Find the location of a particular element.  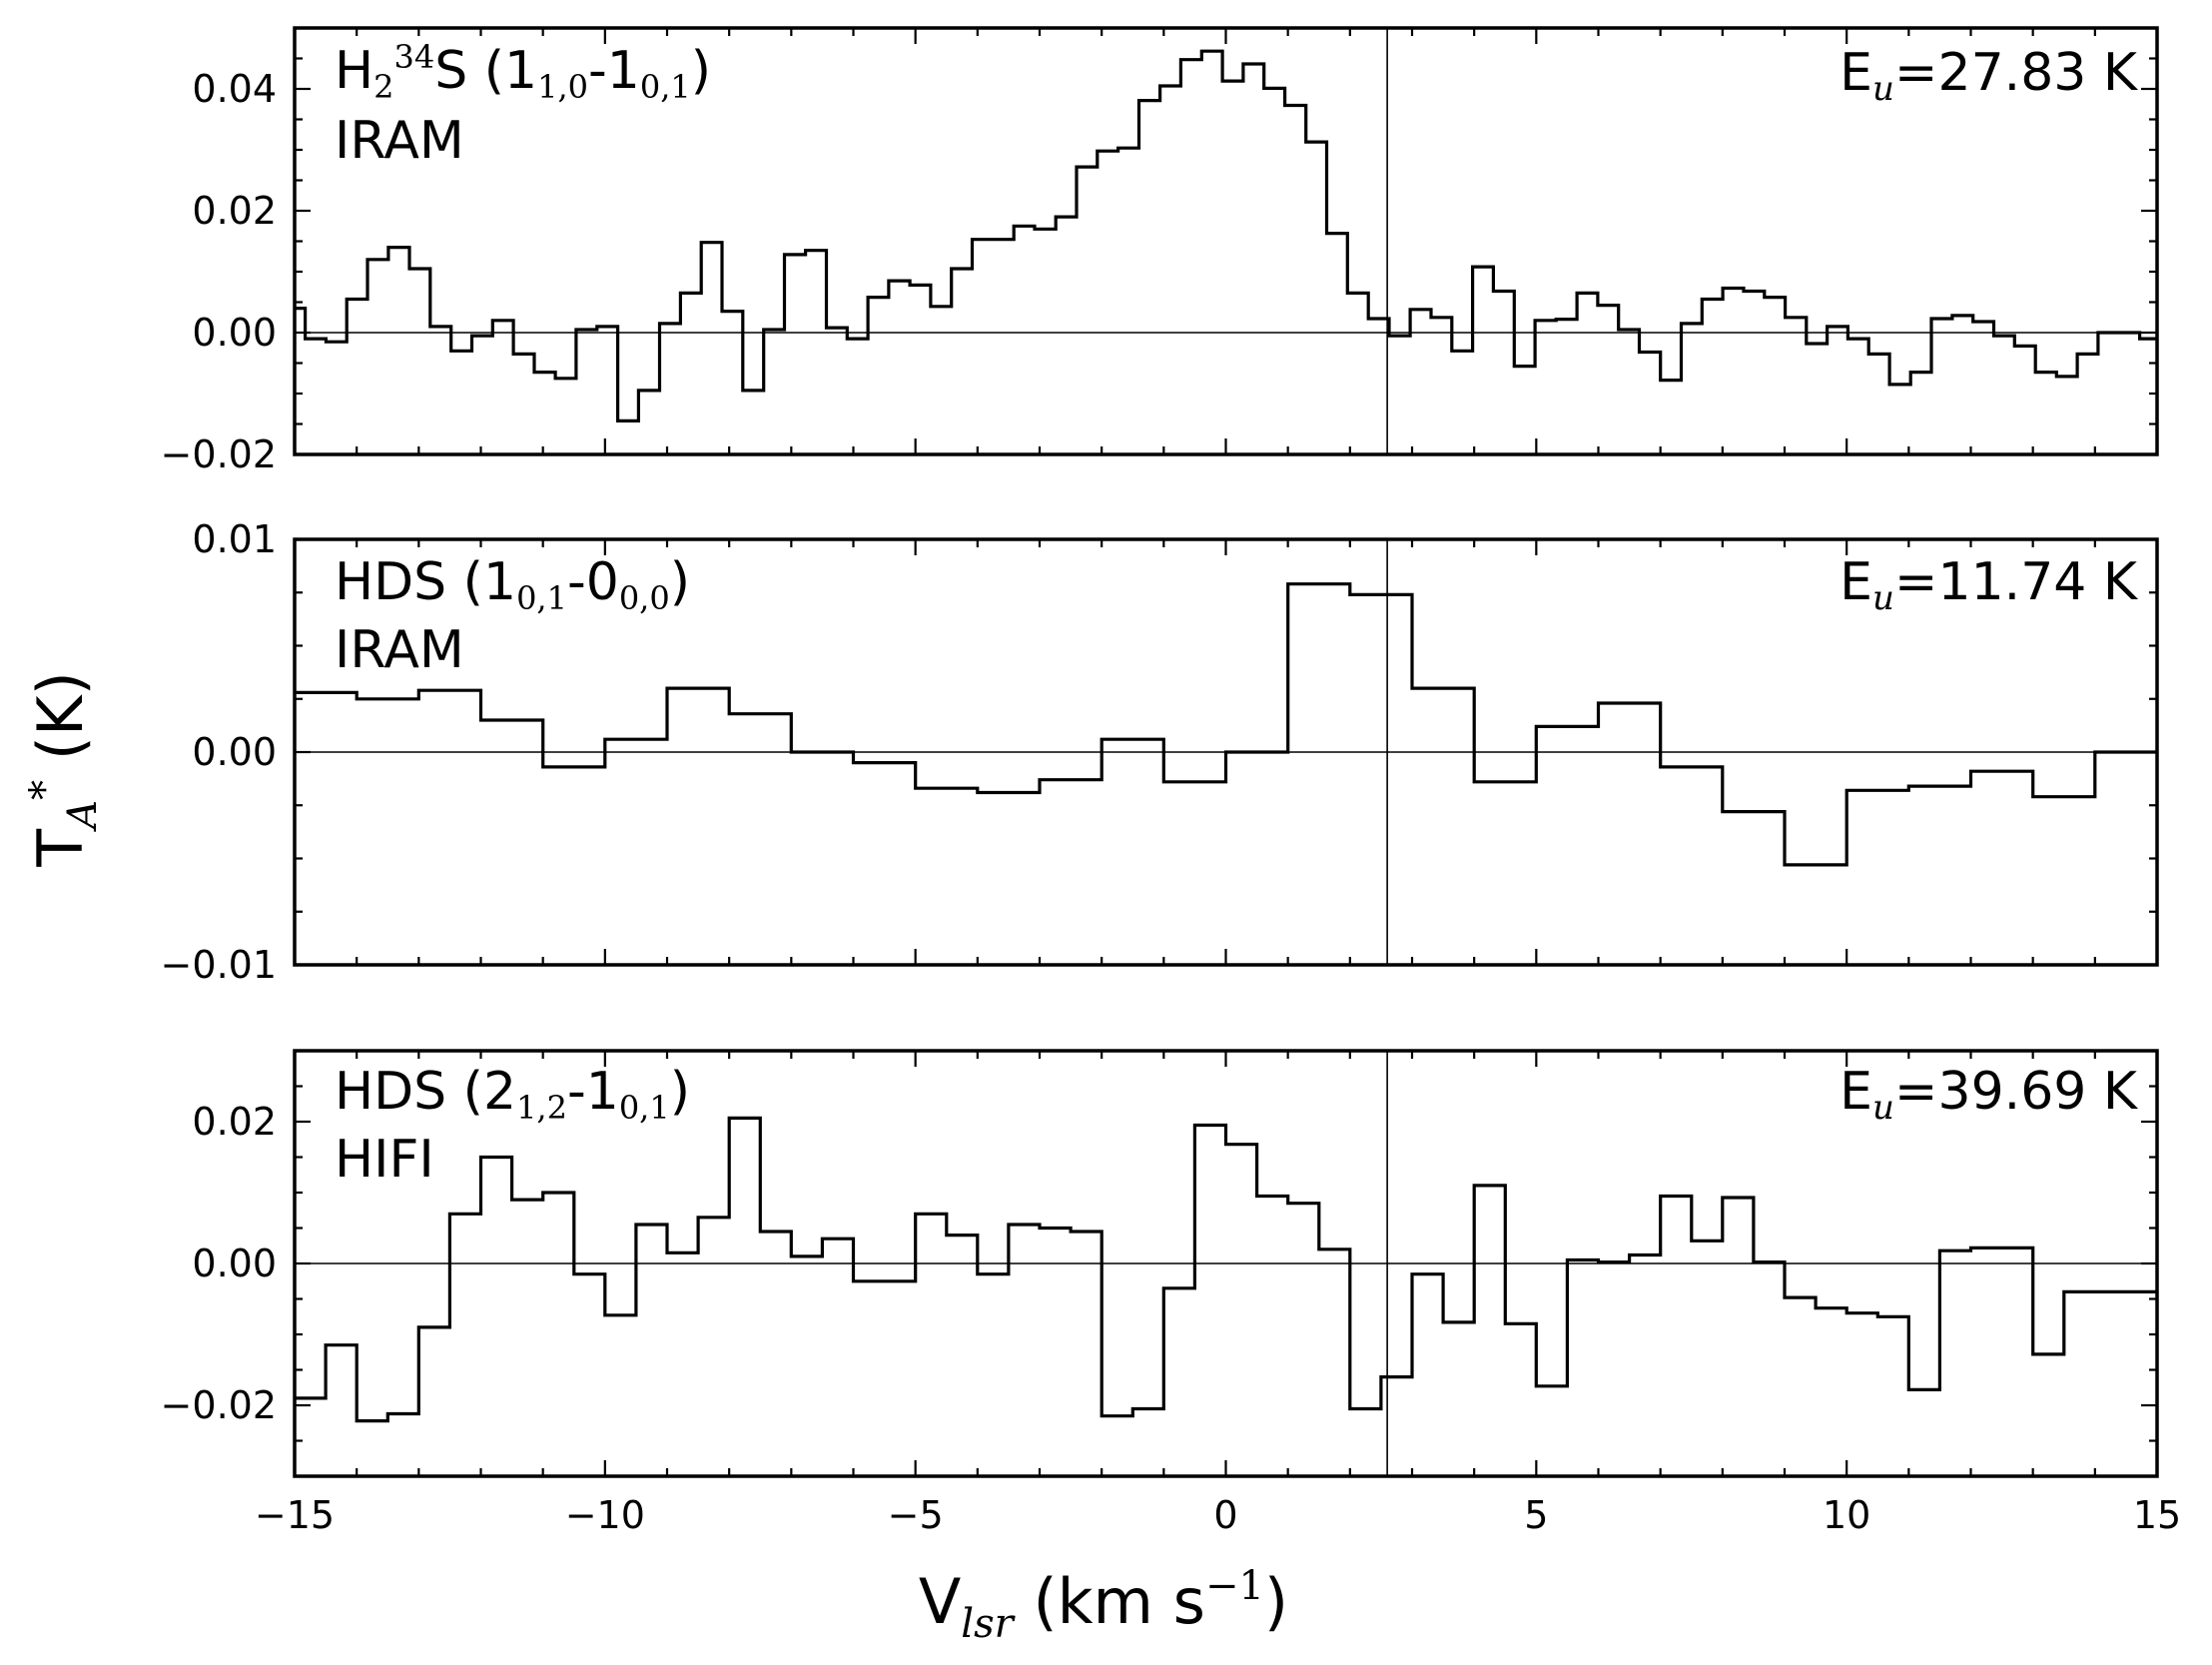

x-tick-label: 5 is located at coordinates (1536, 1515).